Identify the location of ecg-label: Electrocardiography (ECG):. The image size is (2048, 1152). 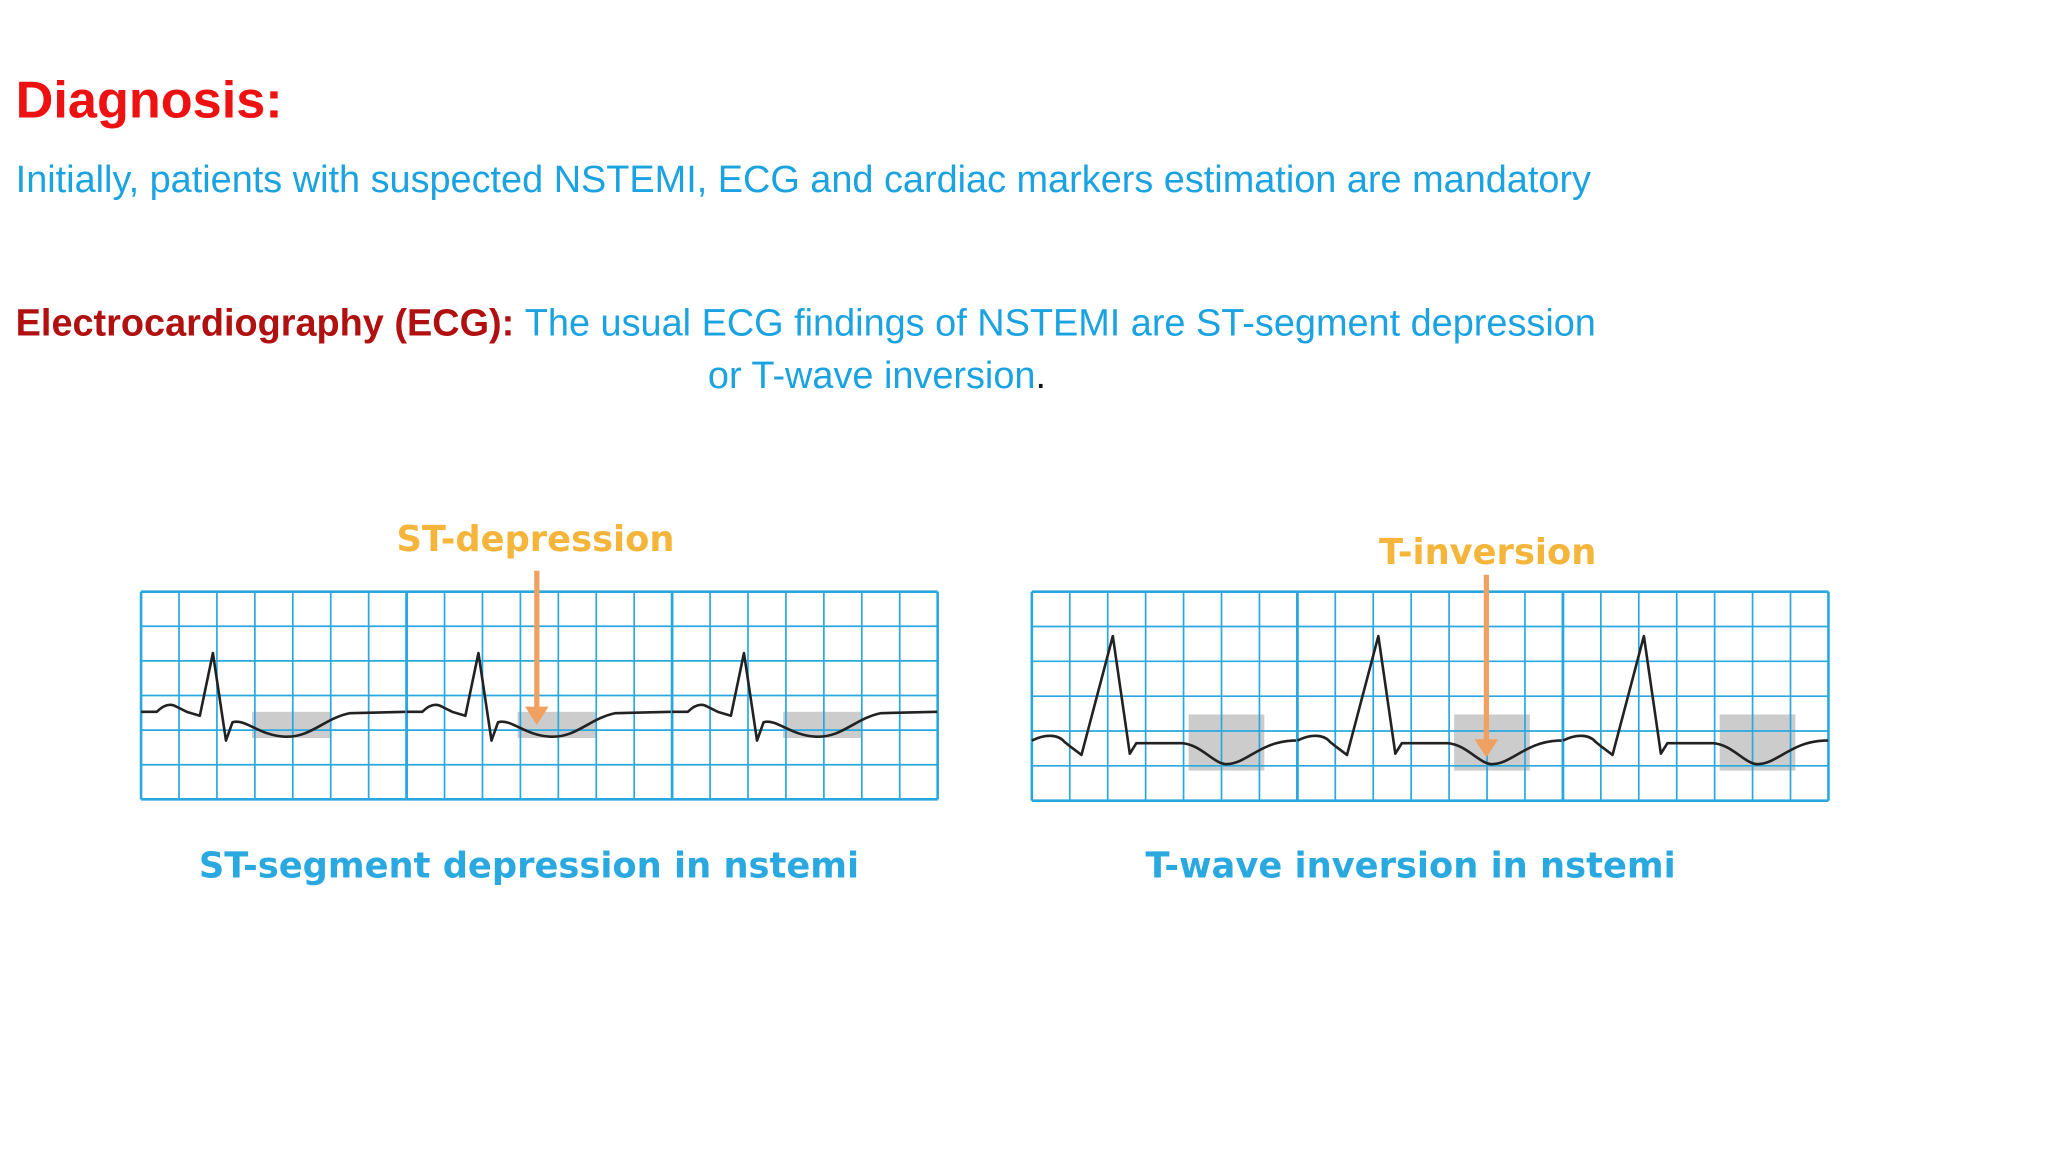
(265, 324).